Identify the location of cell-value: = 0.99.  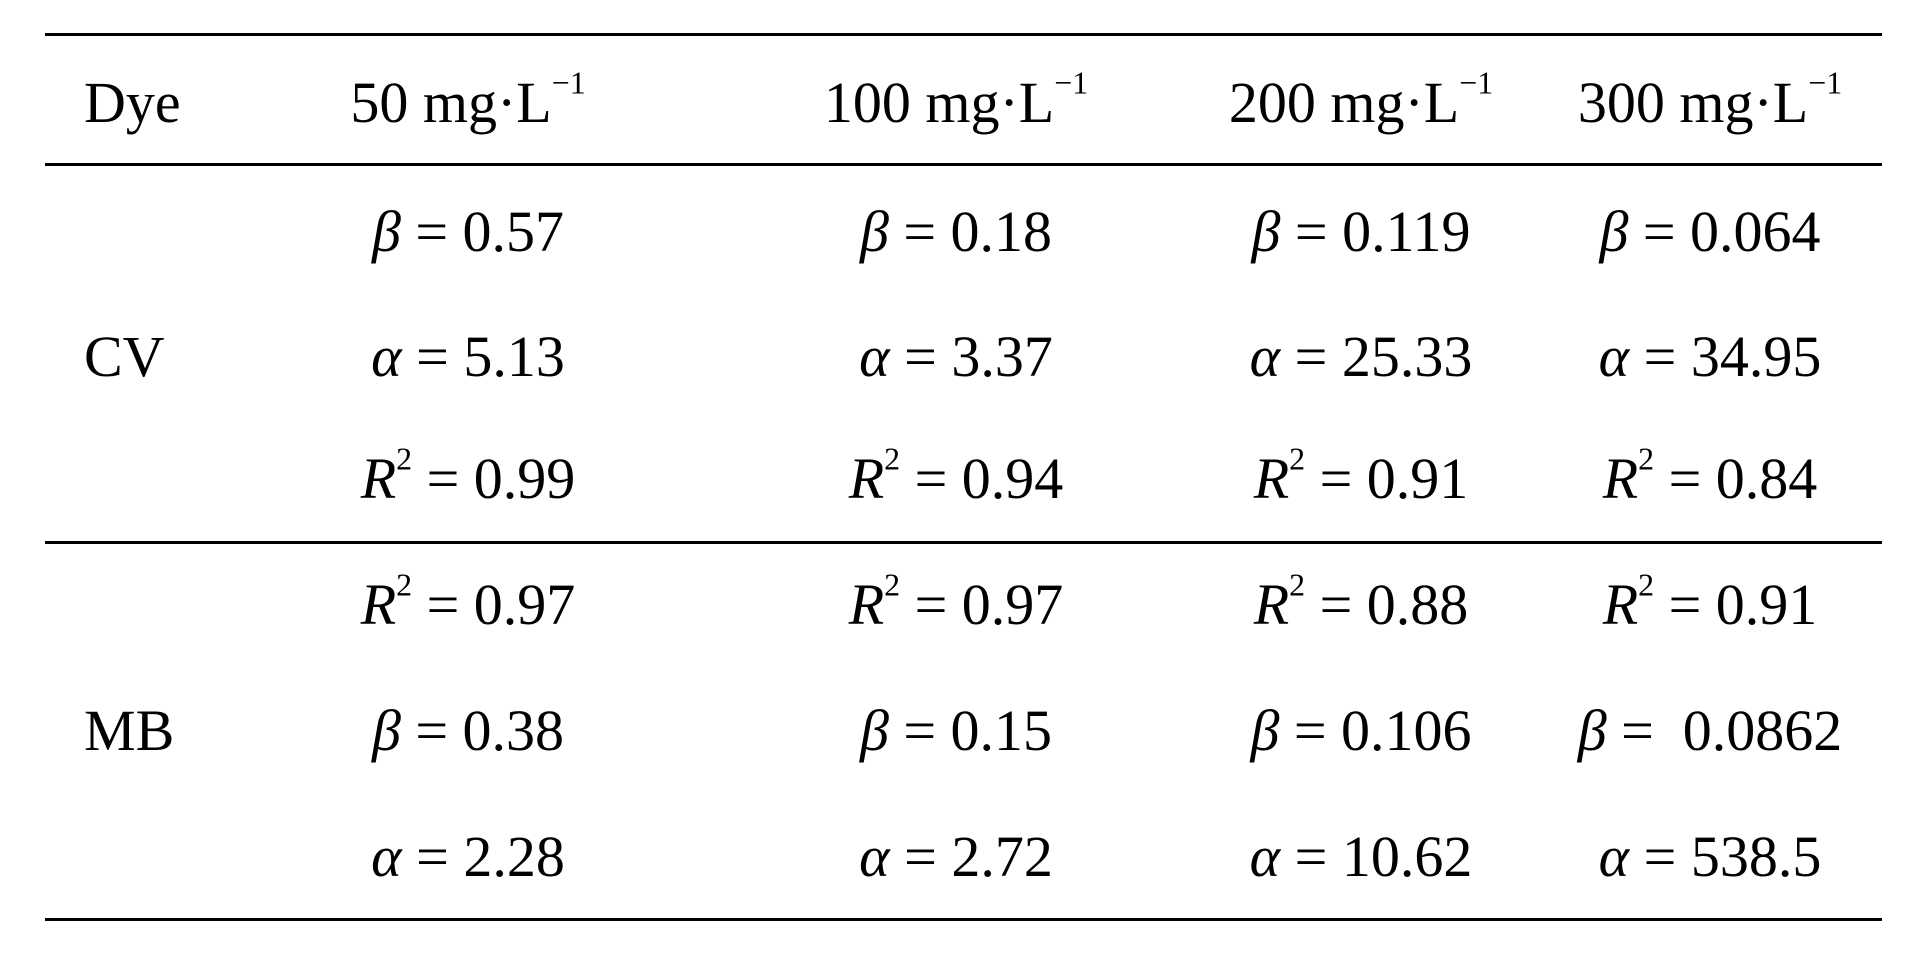
(501, 478).